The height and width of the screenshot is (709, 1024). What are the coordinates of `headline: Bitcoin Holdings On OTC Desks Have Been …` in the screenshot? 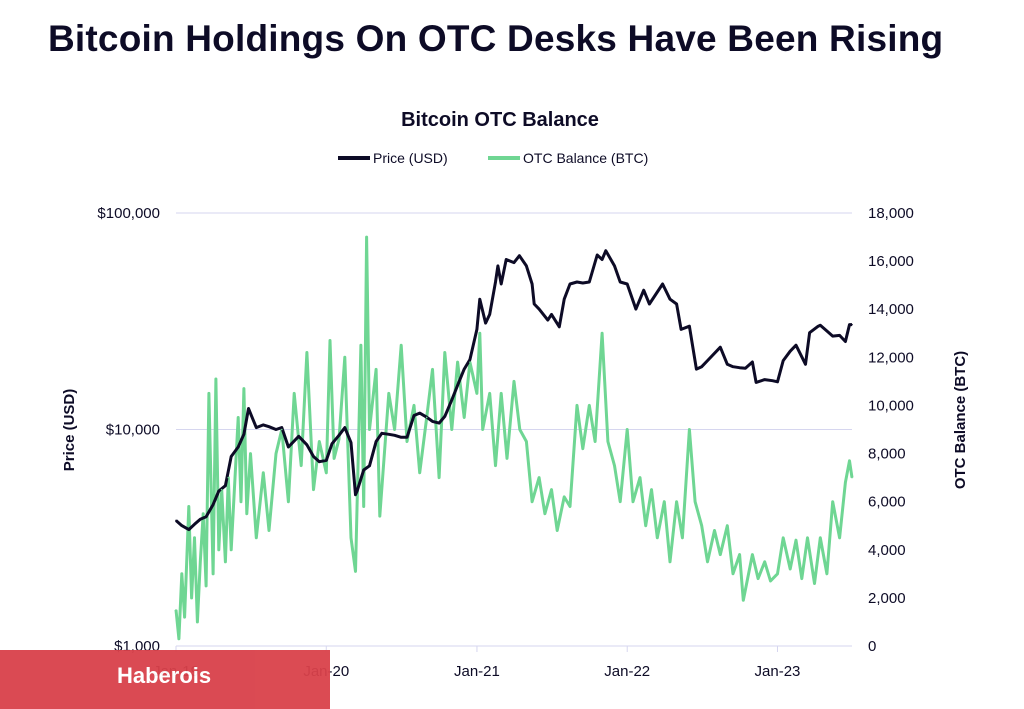 It's located at (496, 38).